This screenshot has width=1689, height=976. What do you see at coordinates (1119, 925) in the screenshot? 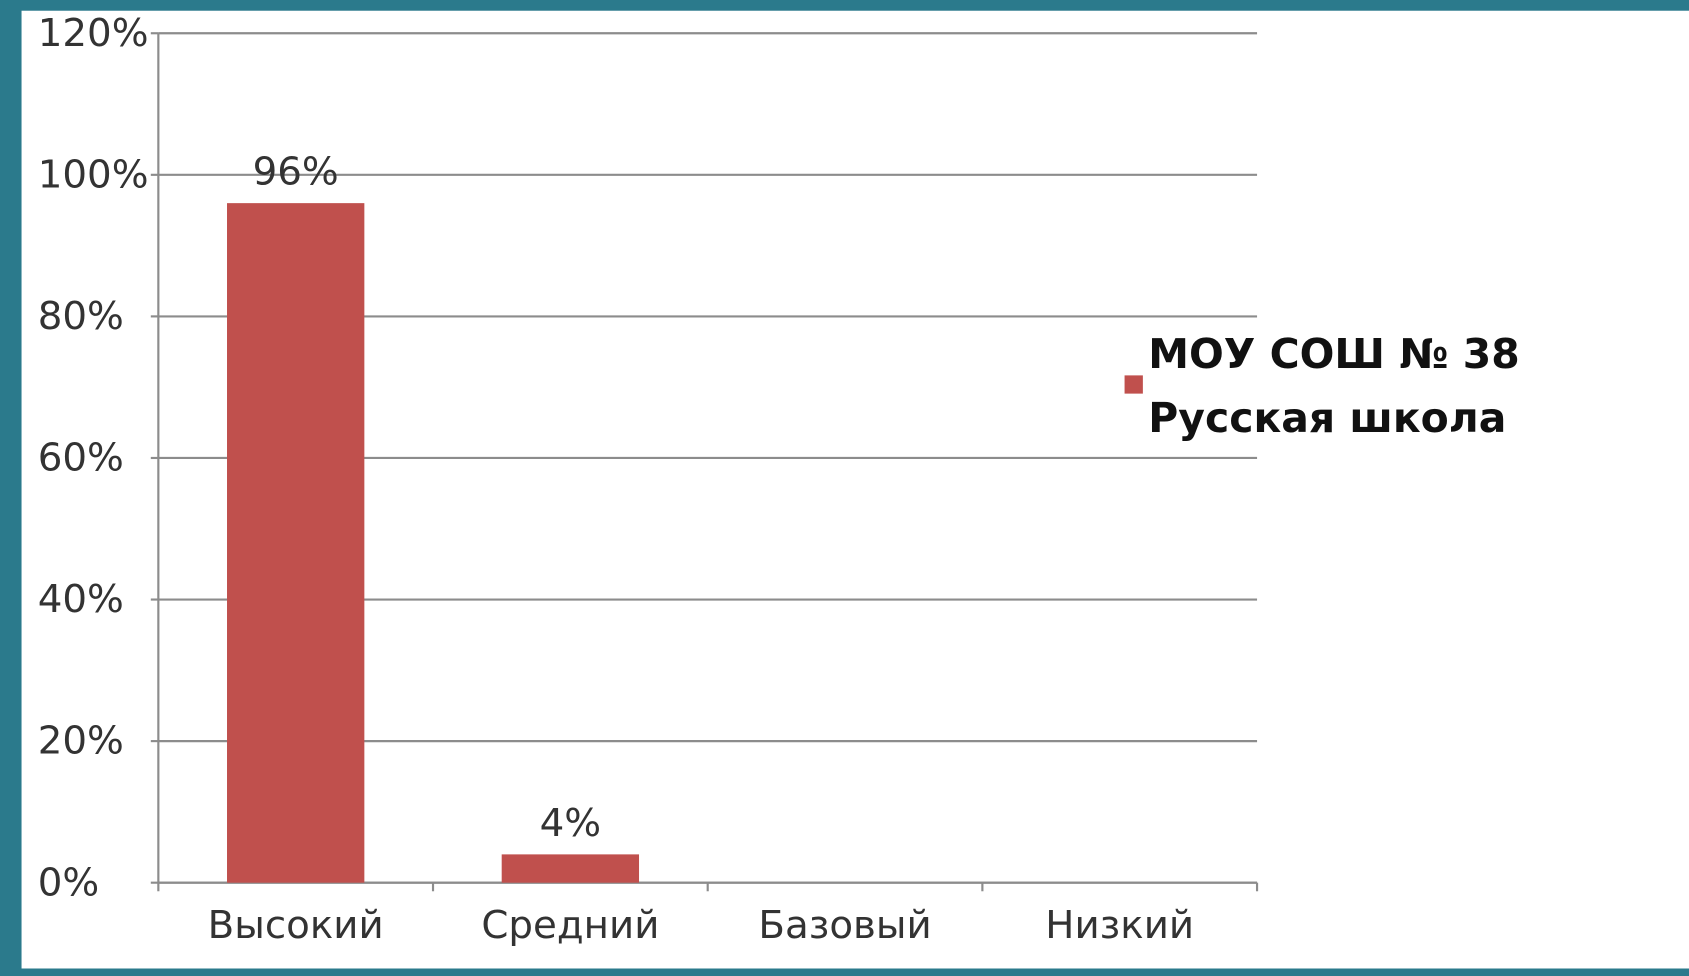
I see `x-tick-label: Низкий` at bounding box center [1119, 925].